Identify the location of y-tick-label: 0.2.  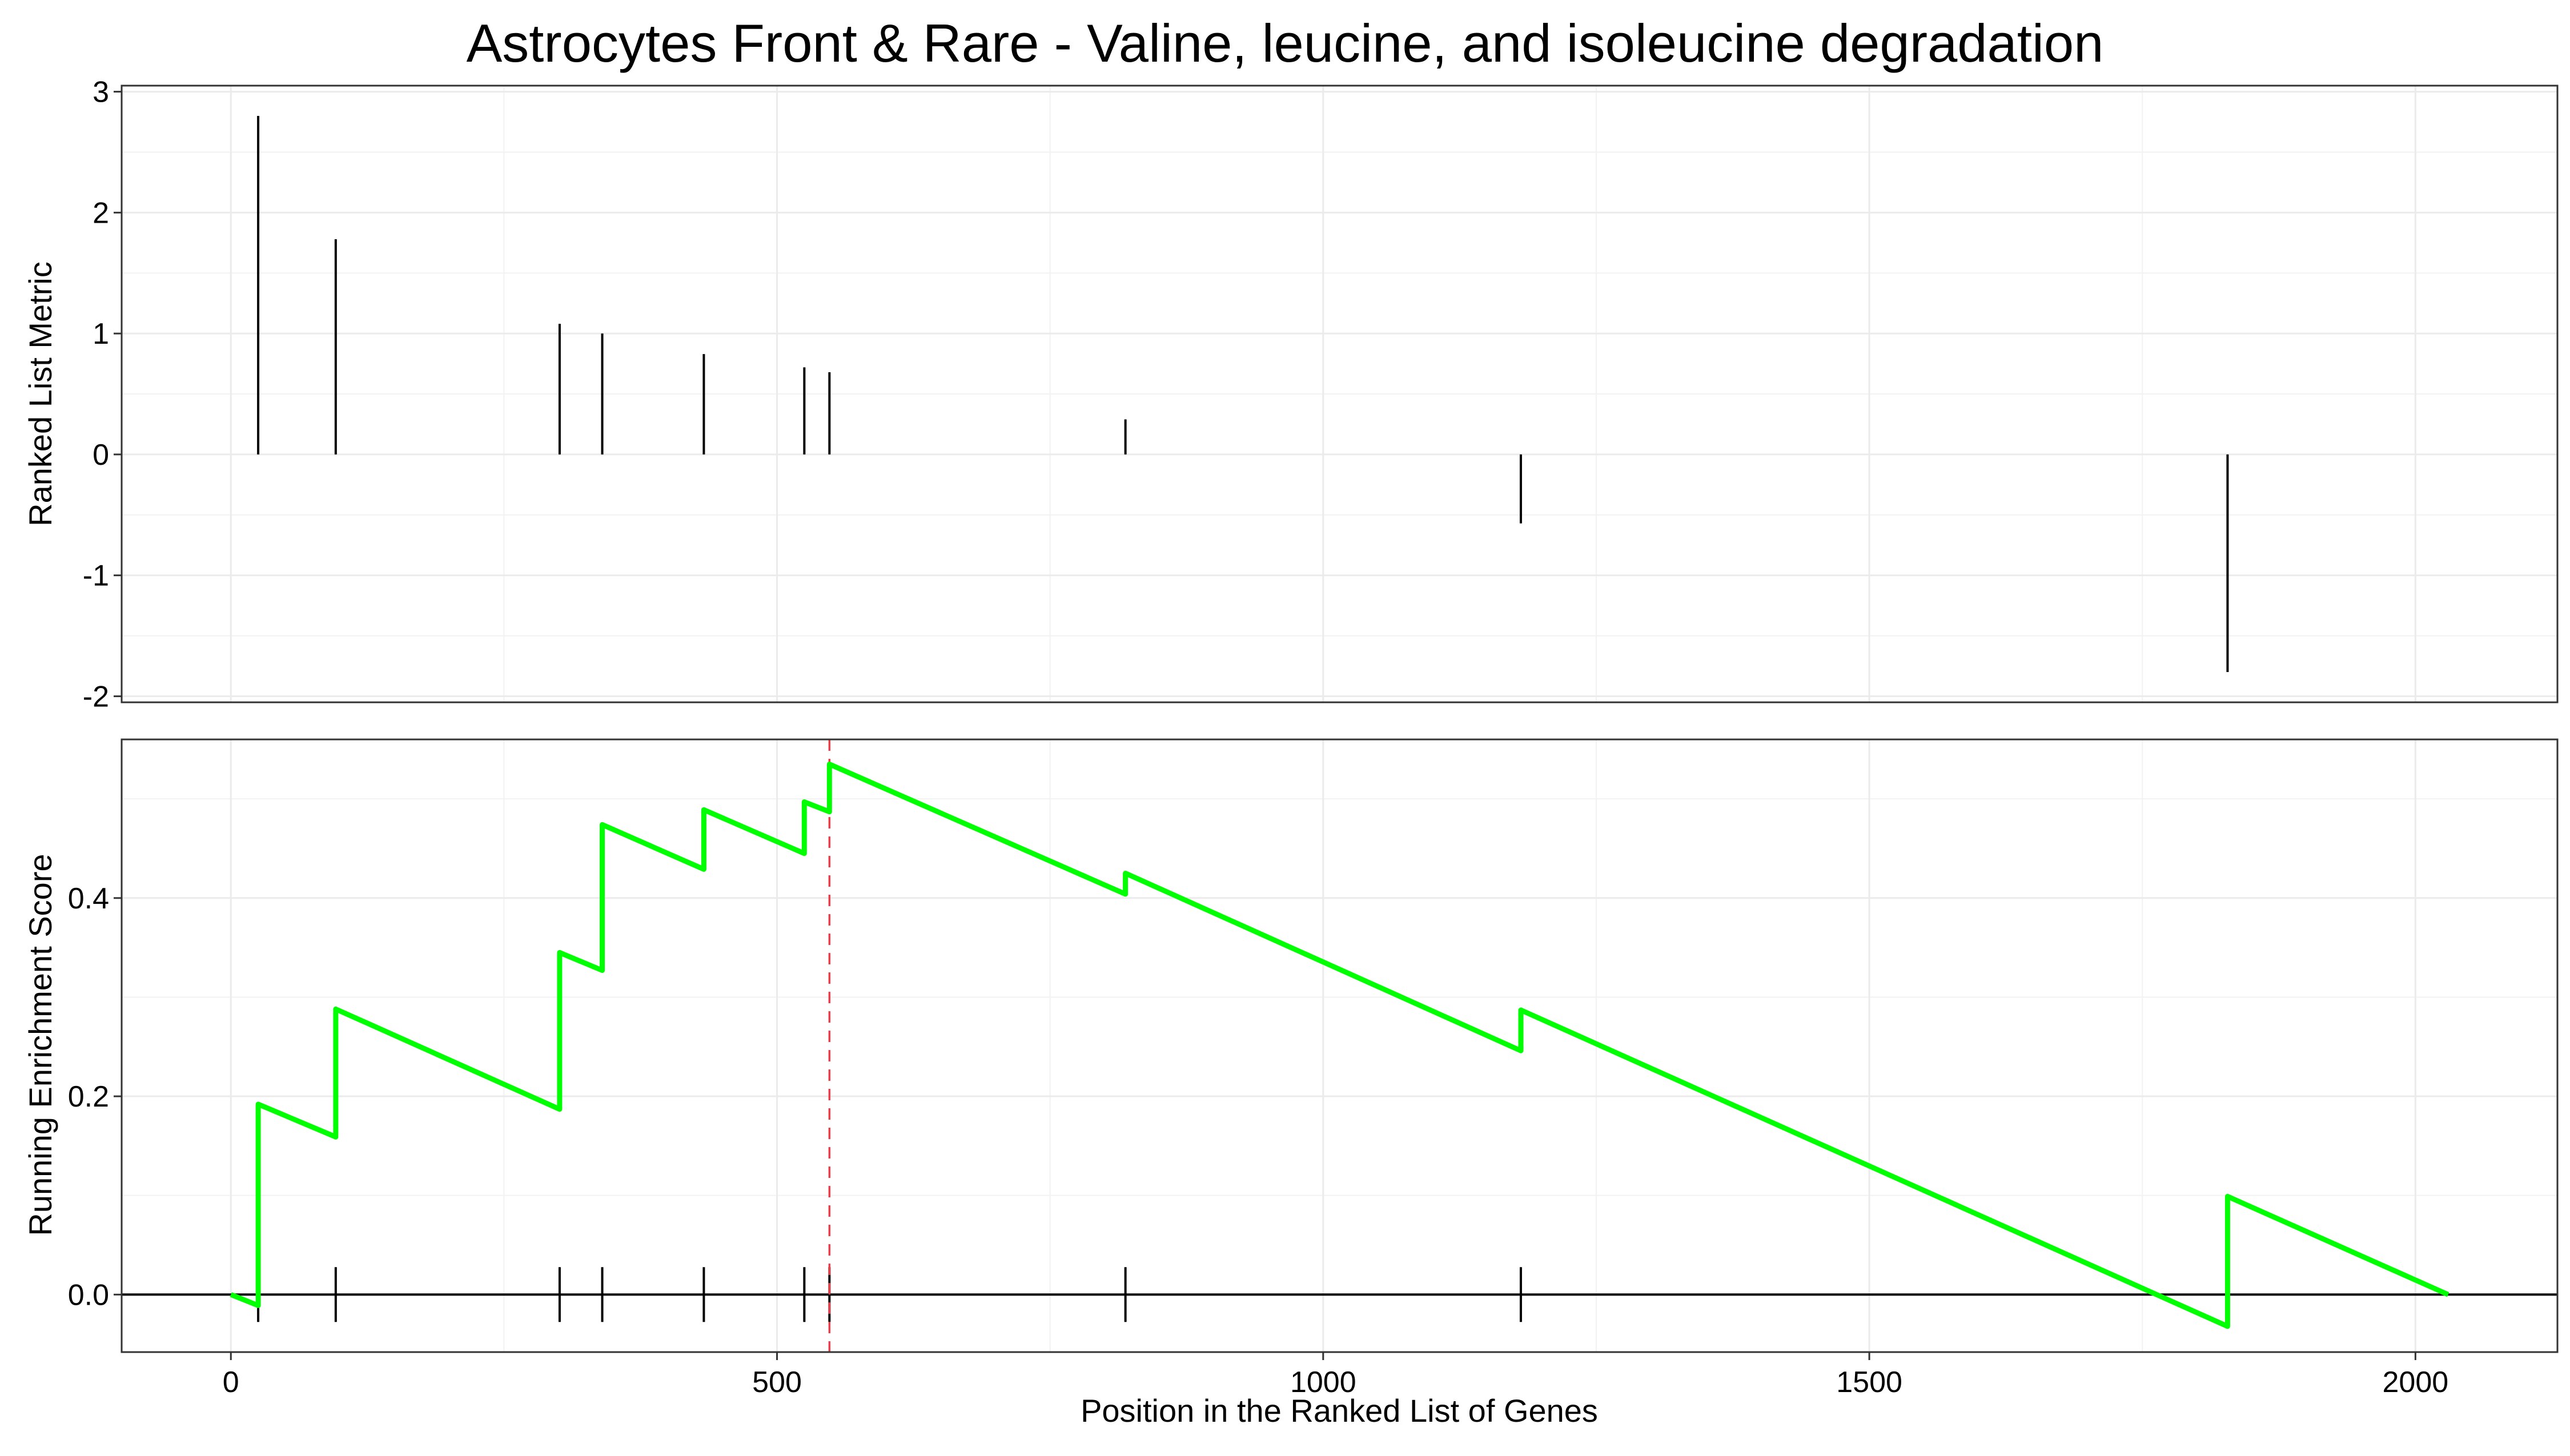
(88, 1096).